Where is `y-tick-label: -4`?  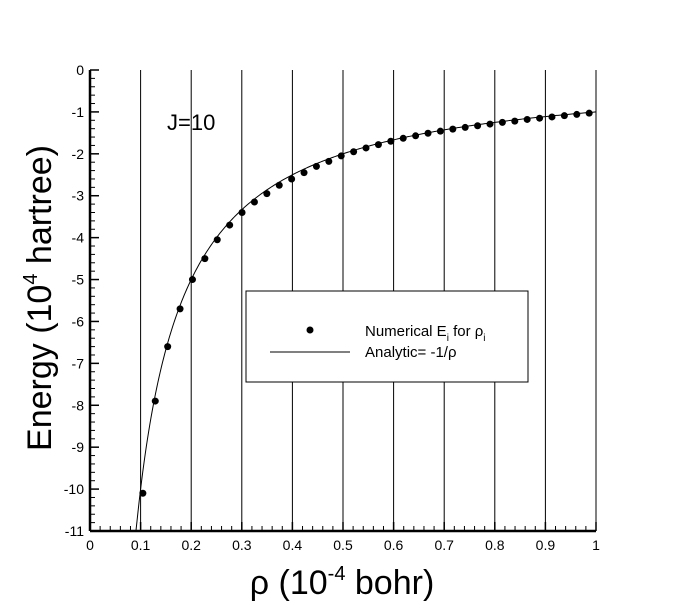
y-tick-label: -4 is located at coordinates (78, 238).